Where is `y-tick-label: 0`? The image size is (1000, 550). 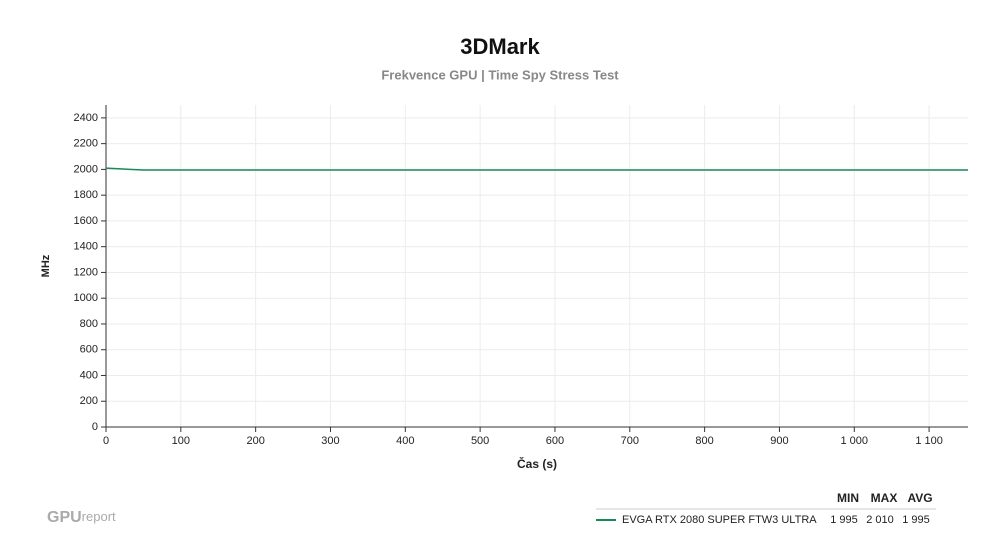 y-tick-label: 0 is located at coordinates (95, 427).